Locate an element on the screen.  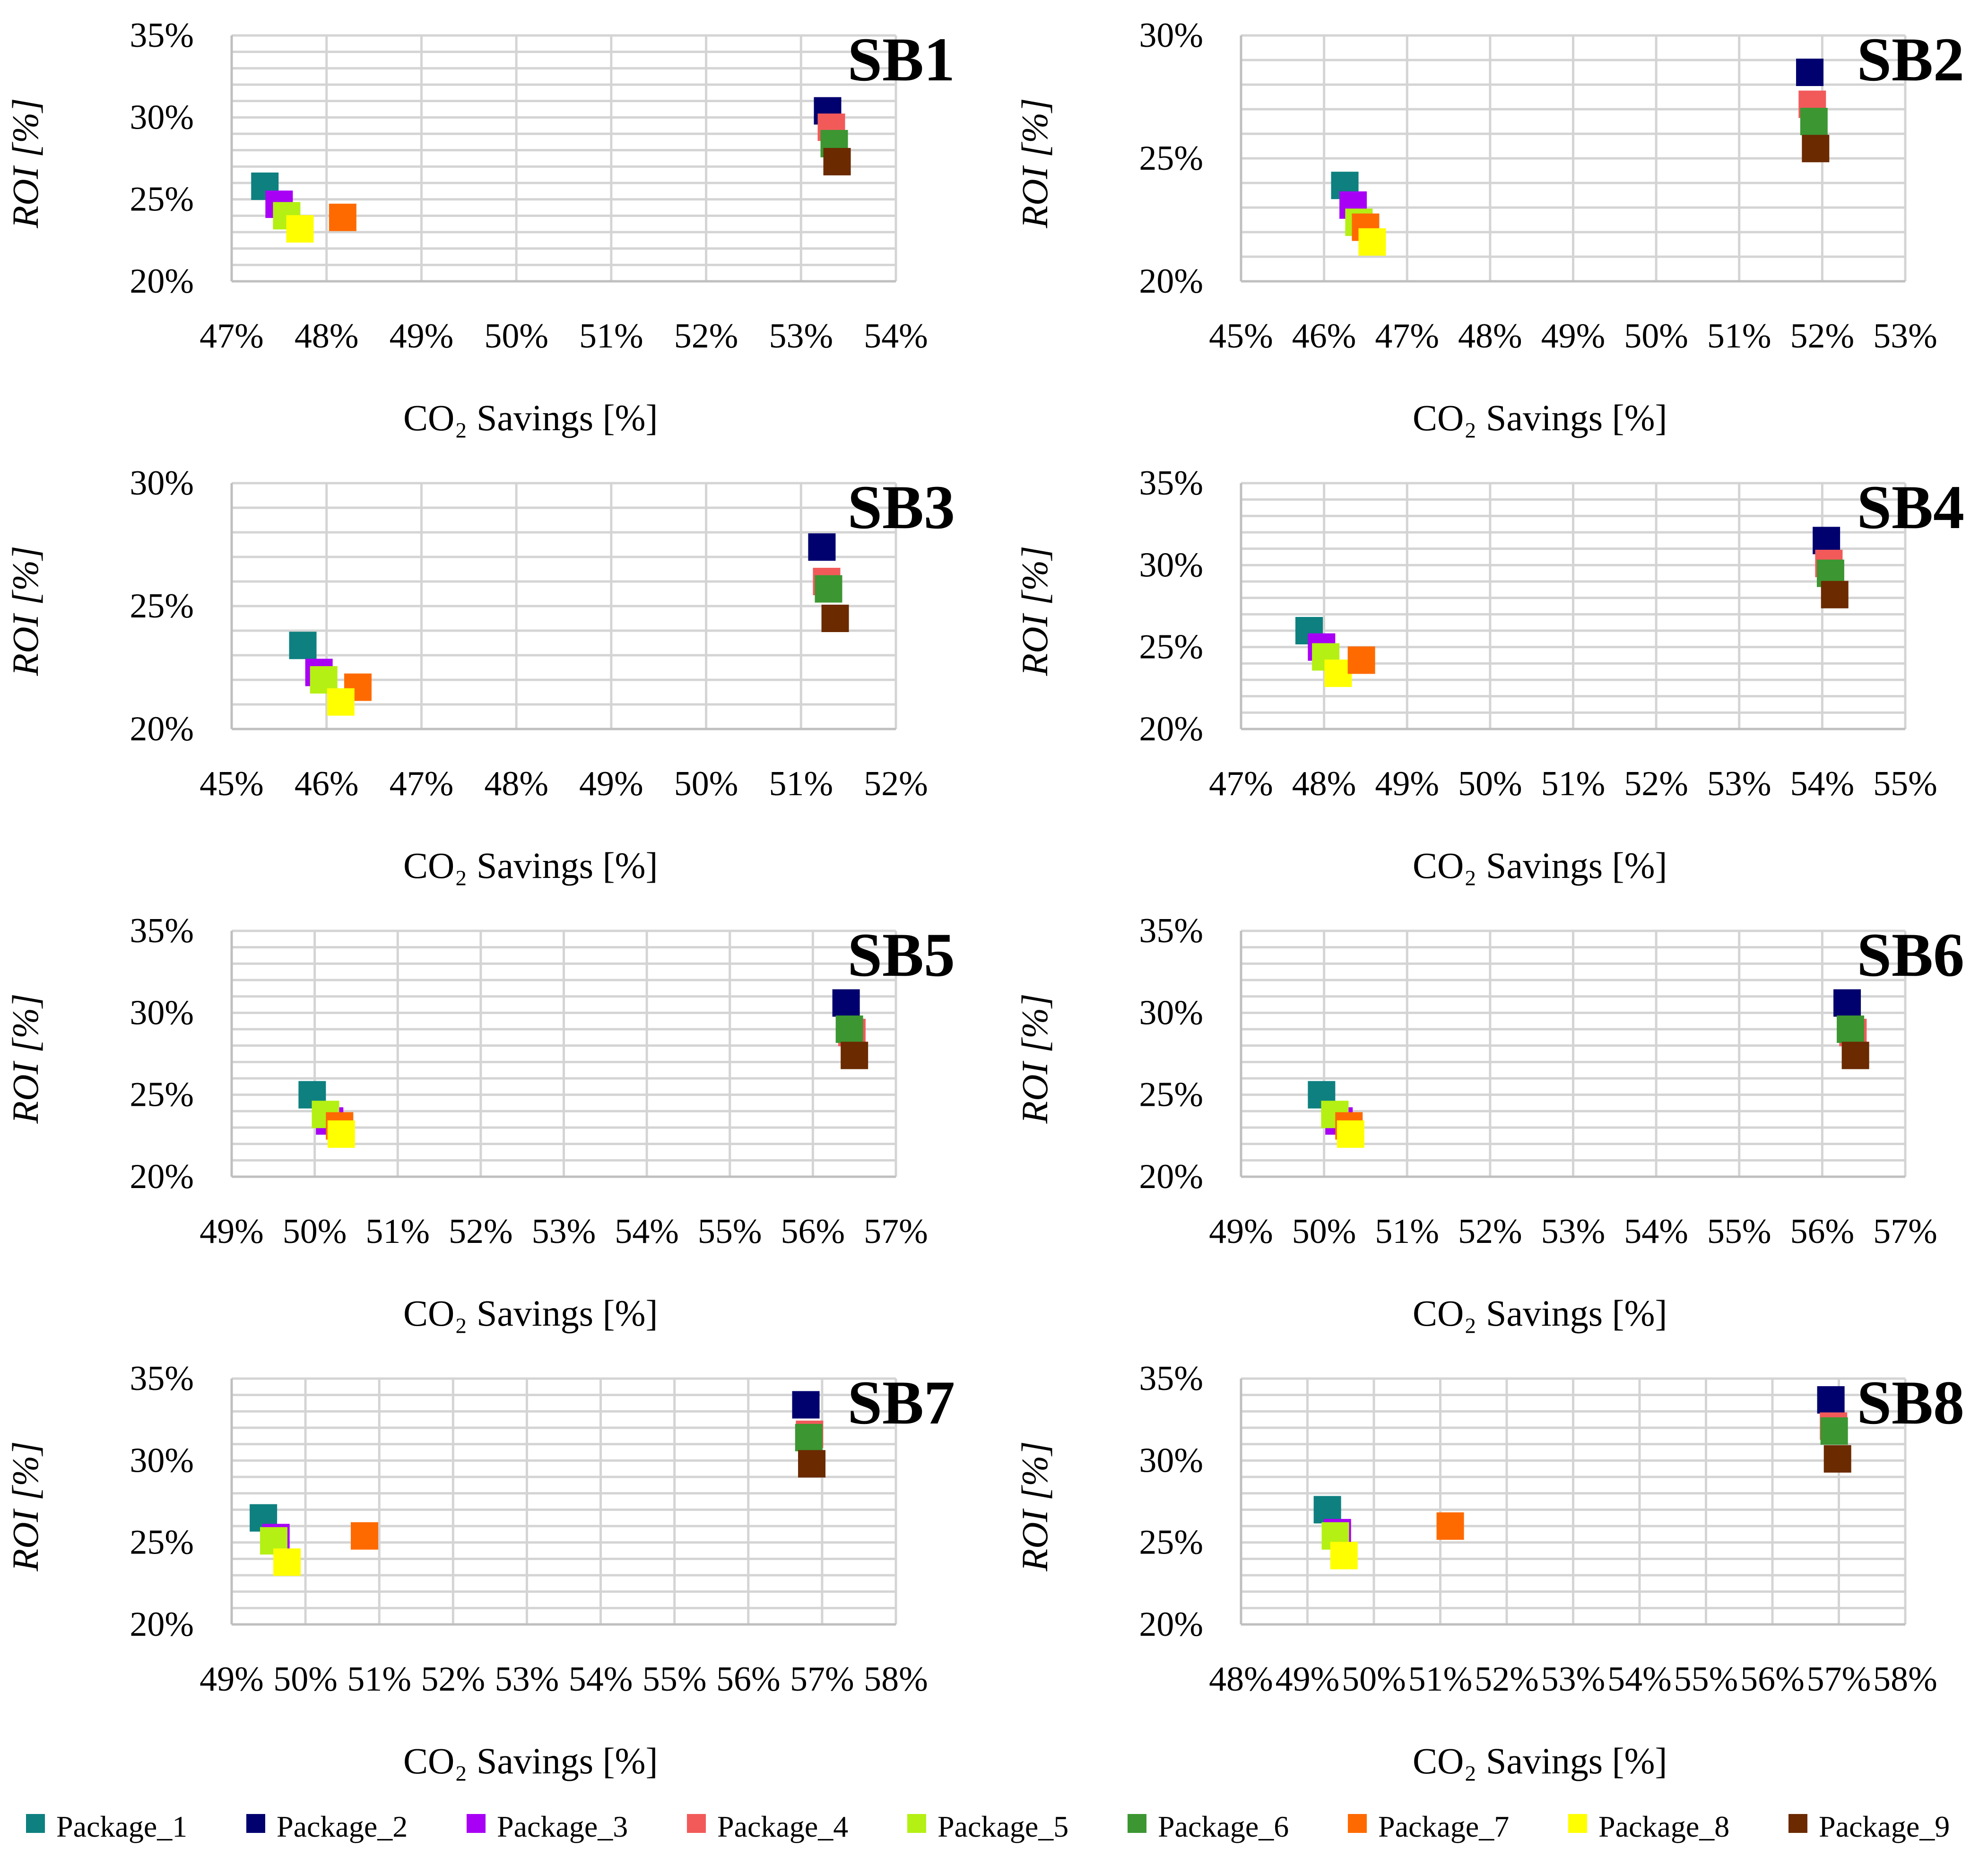
legend-label: Package_6 is located at coordinates (1224, 1826).